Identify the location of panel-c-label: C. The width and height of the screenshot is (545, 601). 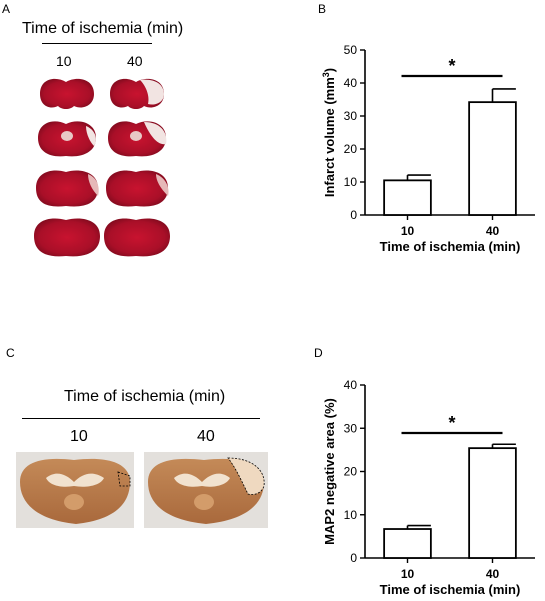
(10, 353).